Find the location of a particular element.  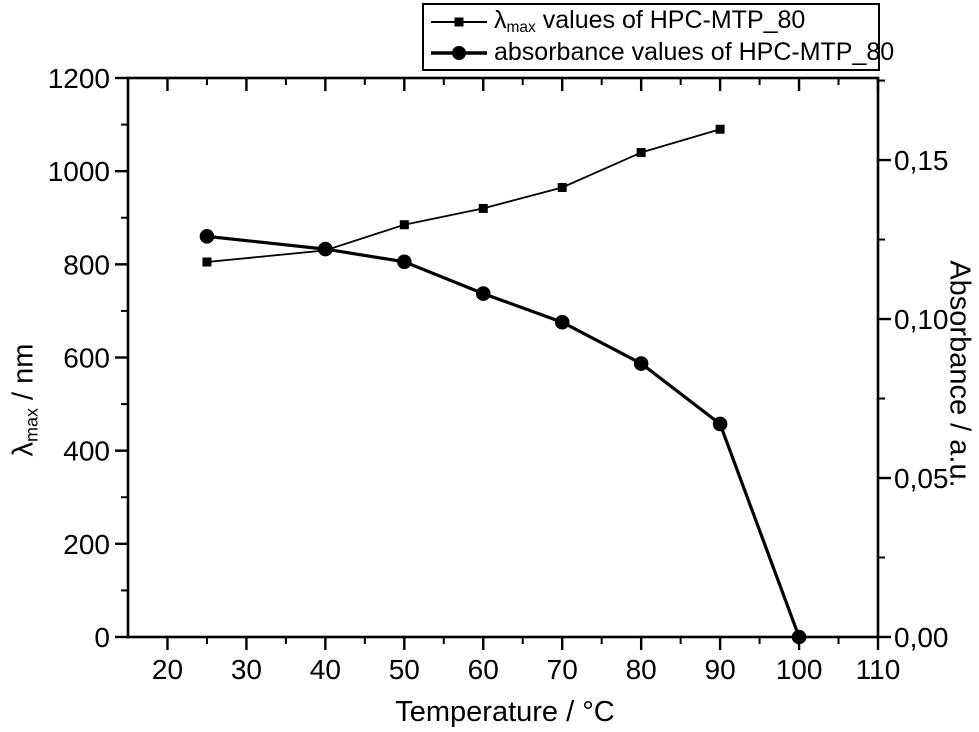

legend-label-lambda-max: λmax values of HPC-MTP_80 is located at coordinates (649, 22).